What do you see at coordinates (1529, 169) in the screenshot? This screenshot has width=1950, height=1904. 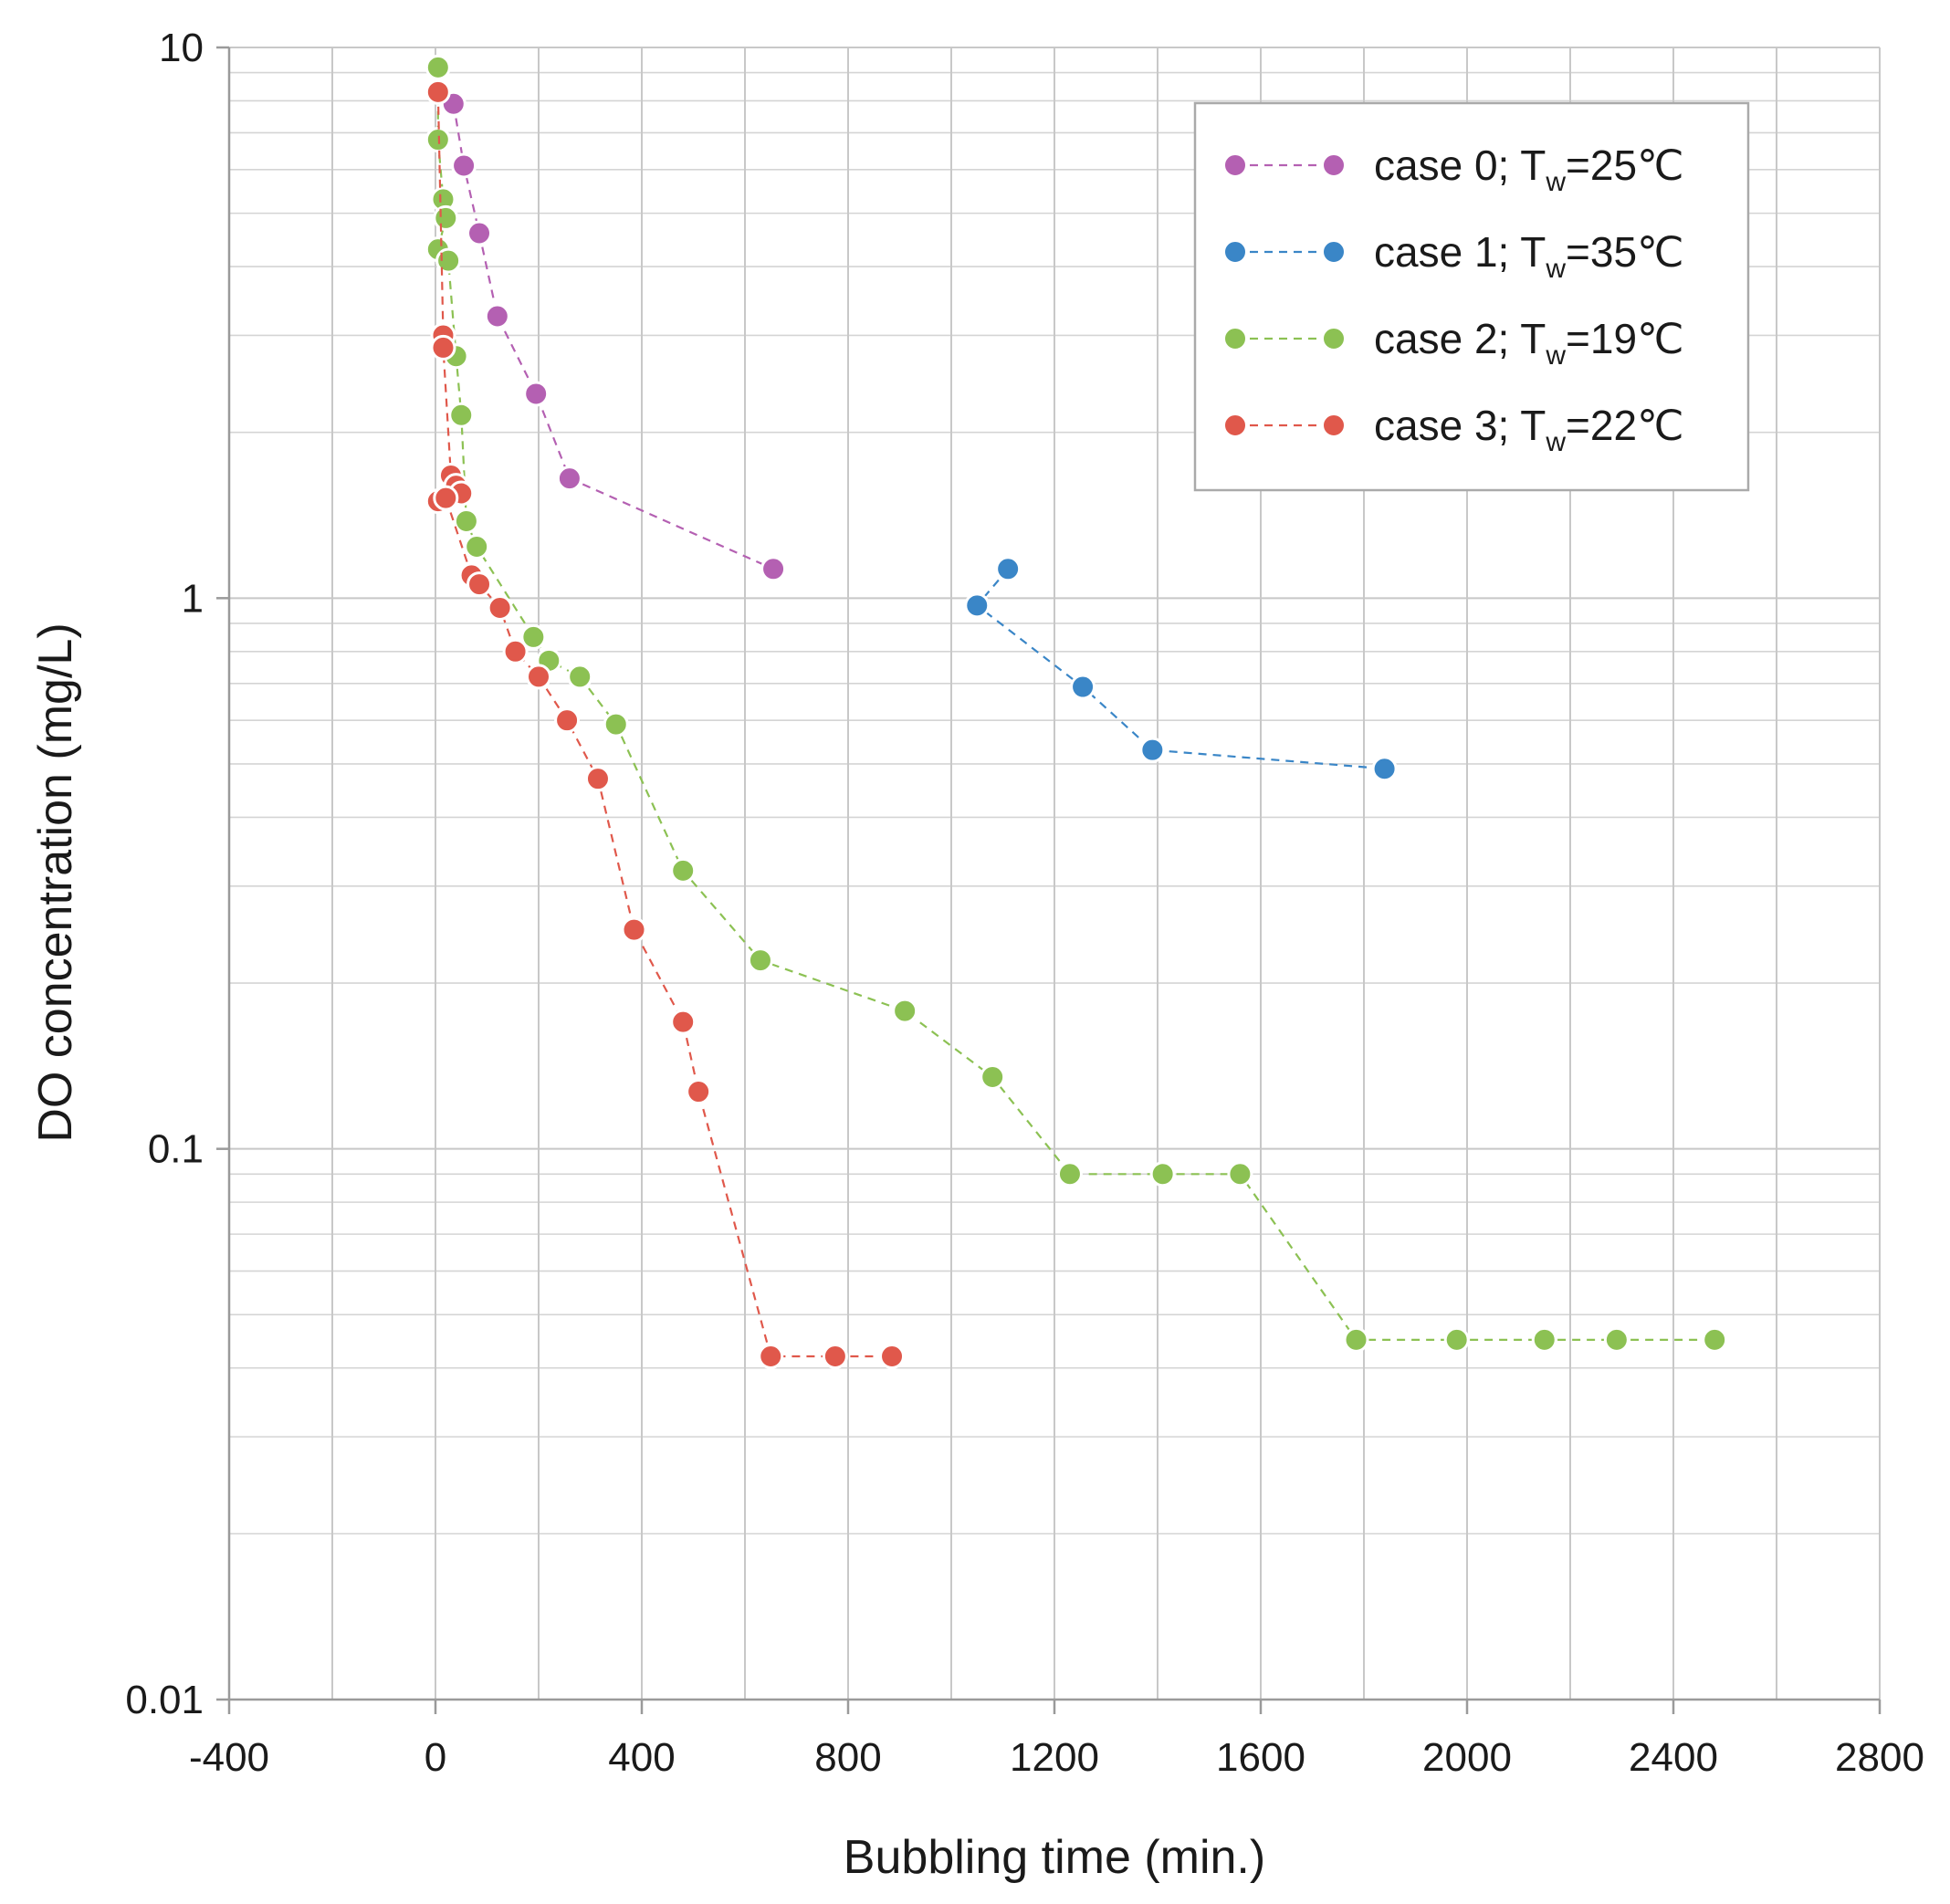 I see `legend-label: case 0; Tw=25℃` at bounding box center [1529, 169].